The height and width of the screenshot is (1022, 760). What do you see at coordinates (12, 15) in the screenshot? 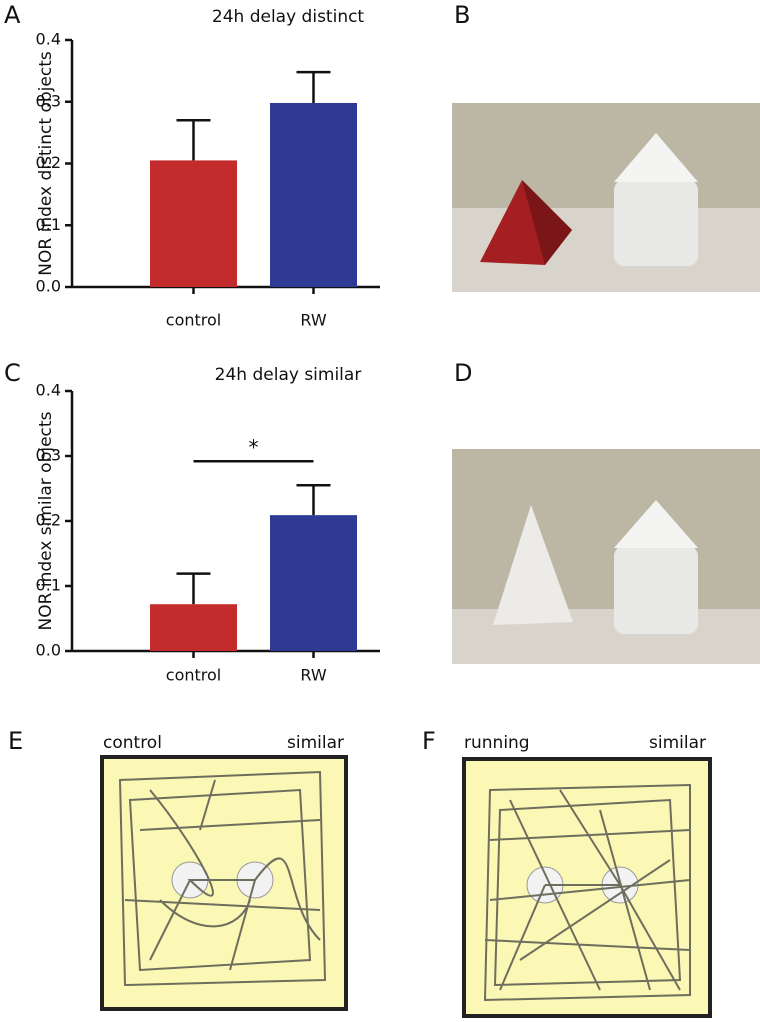
I see `panel-letter: A` at bounding box center [12, 15].